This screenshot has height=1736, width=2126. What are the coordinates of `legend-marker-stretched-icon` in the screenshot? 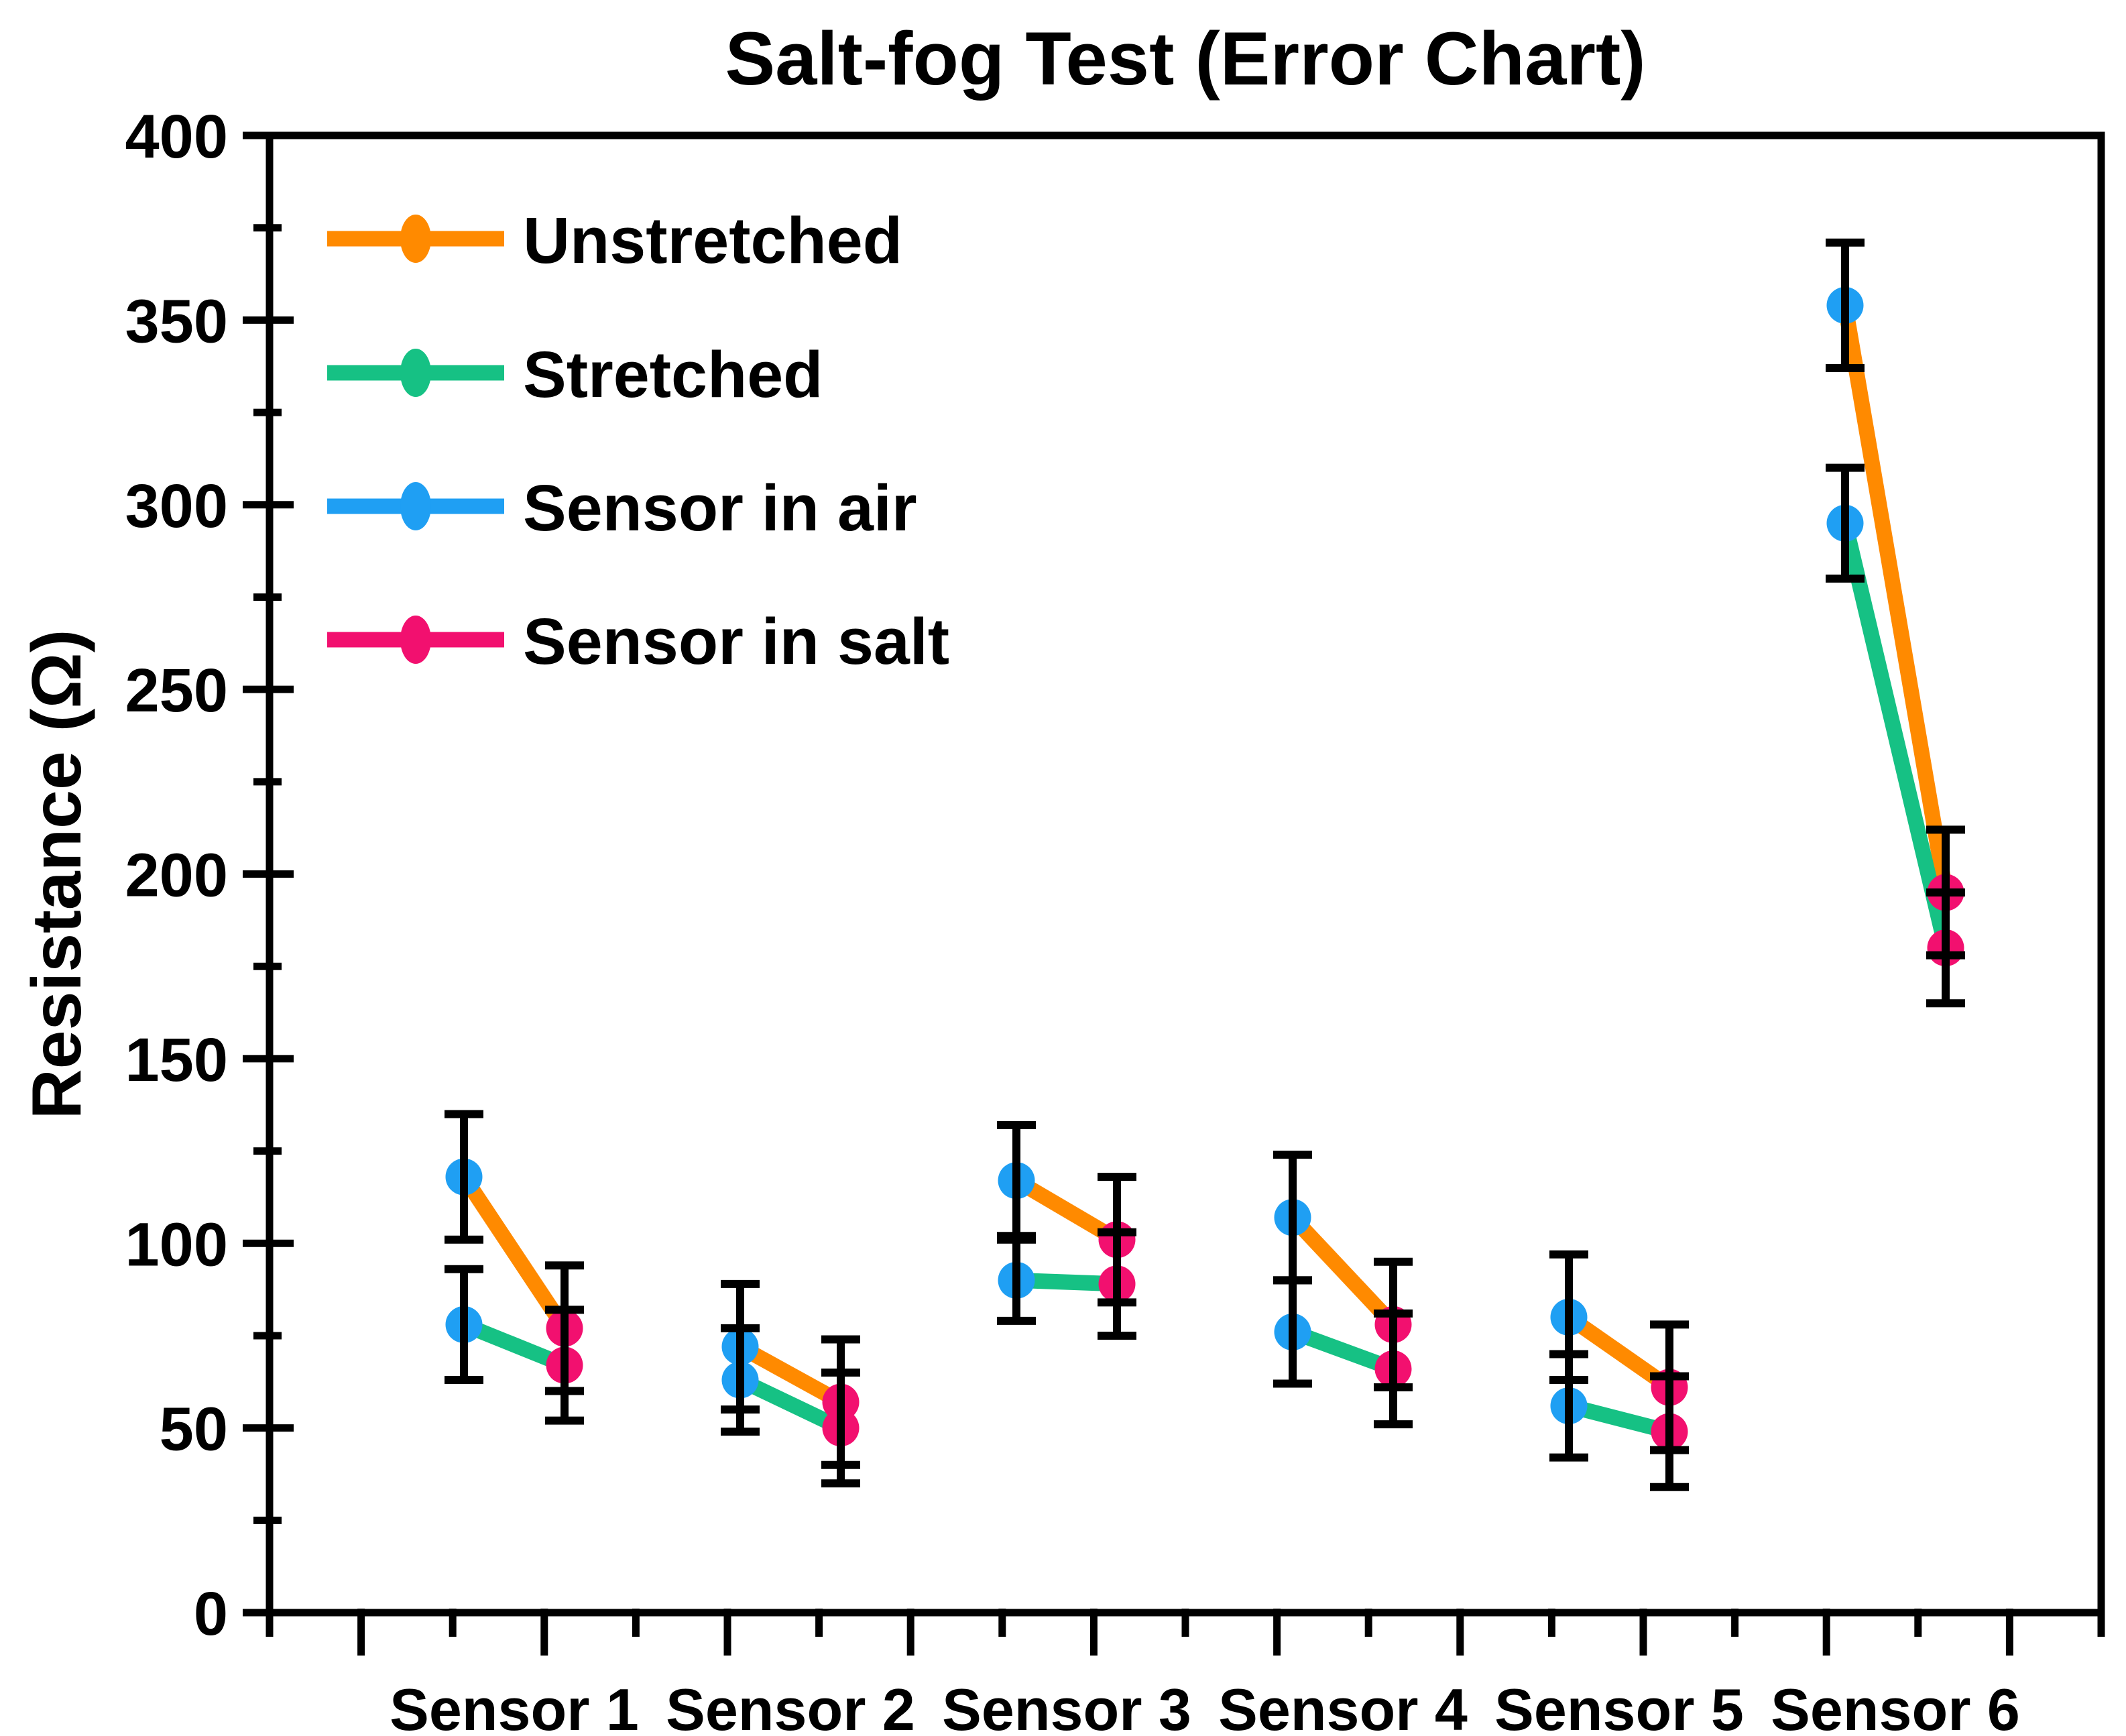 It's located at (415, 373).